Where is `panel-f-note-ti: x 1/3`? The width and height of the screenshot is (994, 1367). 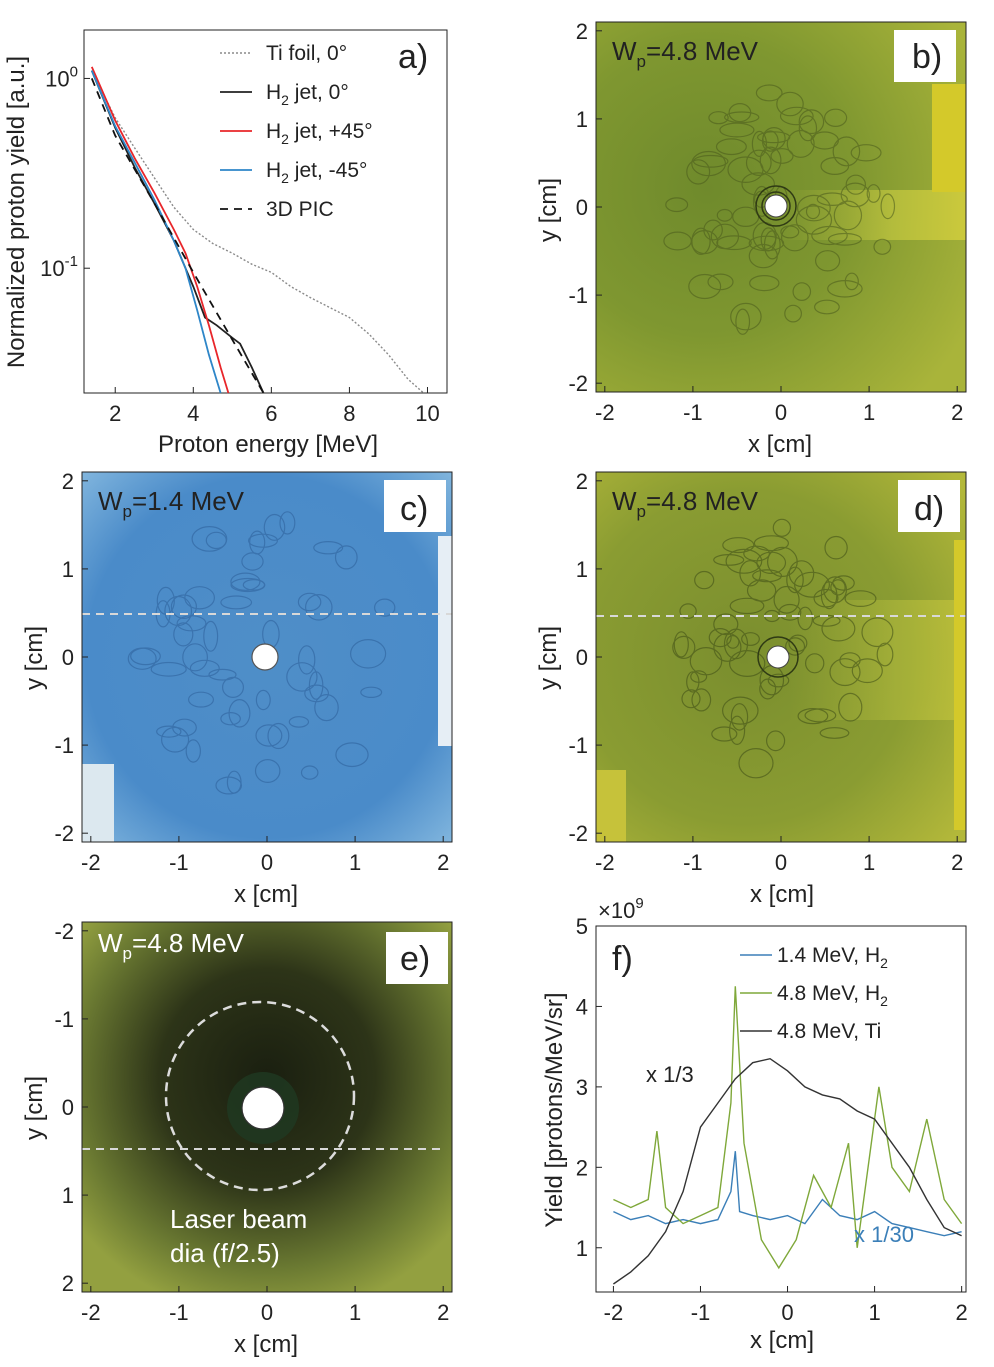 panel-f-note-ti: x 1/3 is located at coordinates (670, 1074).